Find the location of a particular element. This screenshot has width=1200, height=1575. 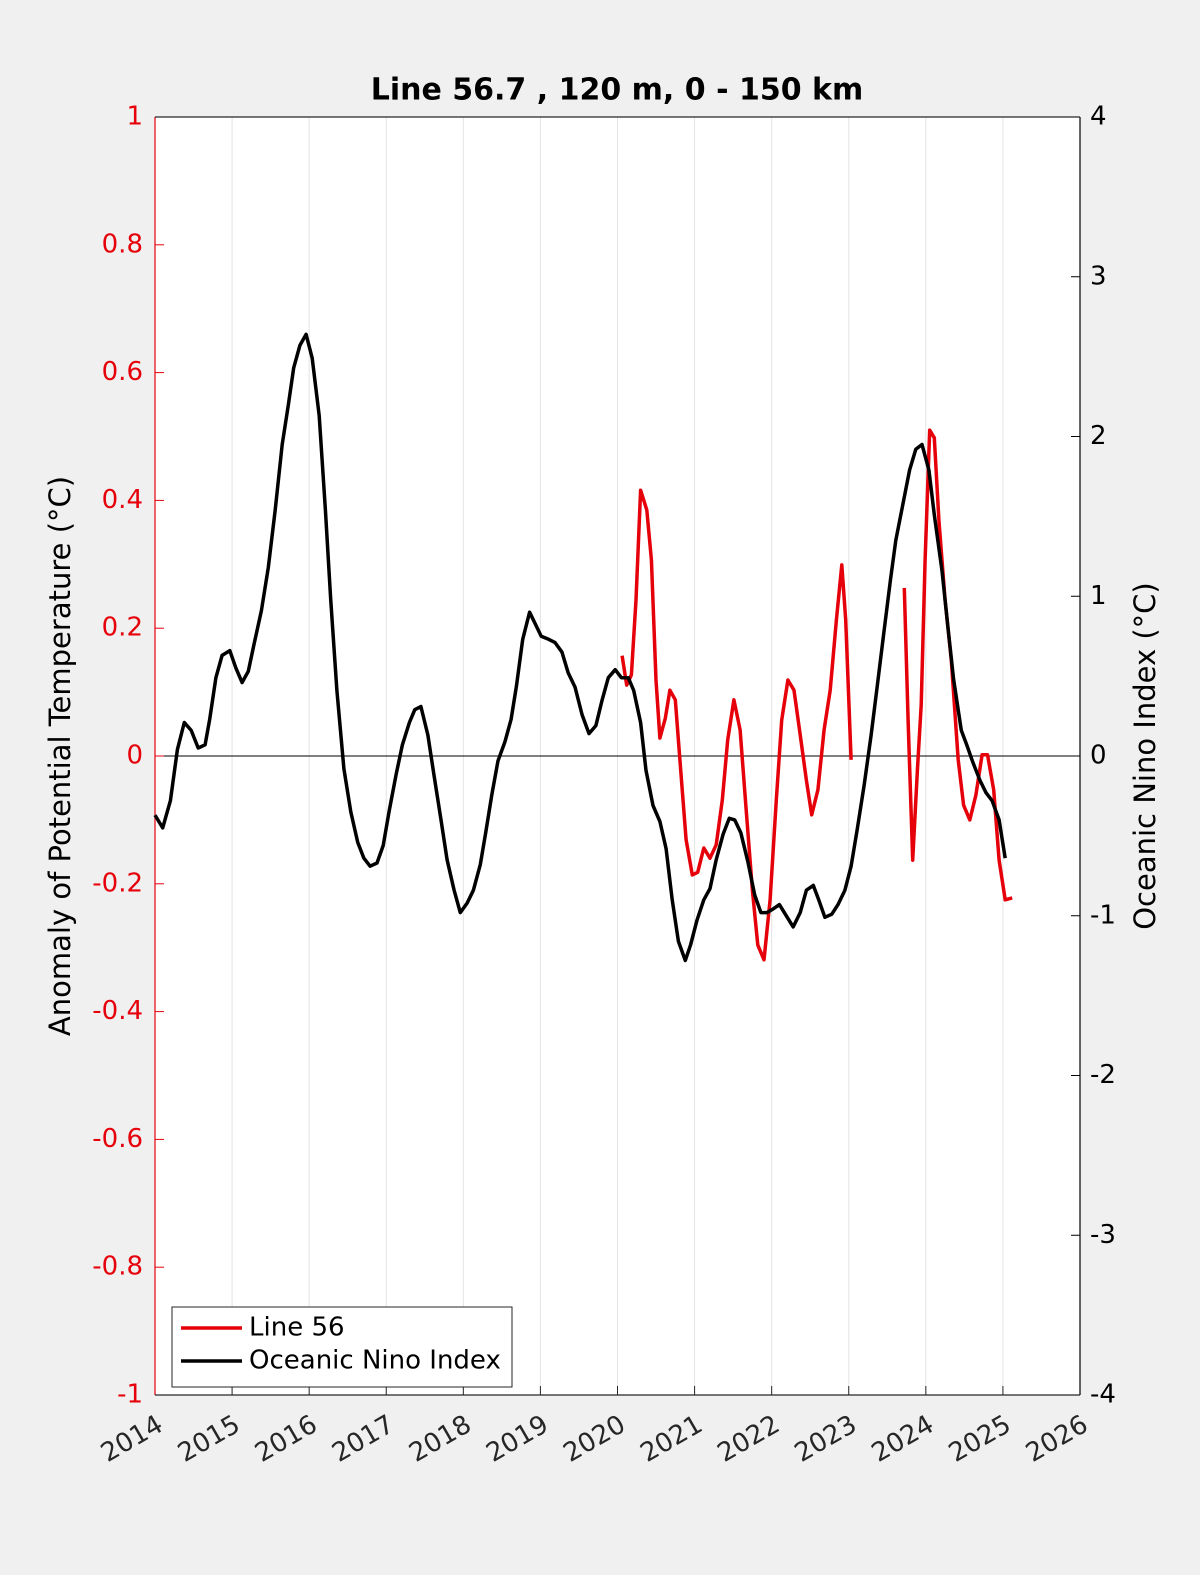

y2-tick-label: 4 is located at coordinates (1098, 117).